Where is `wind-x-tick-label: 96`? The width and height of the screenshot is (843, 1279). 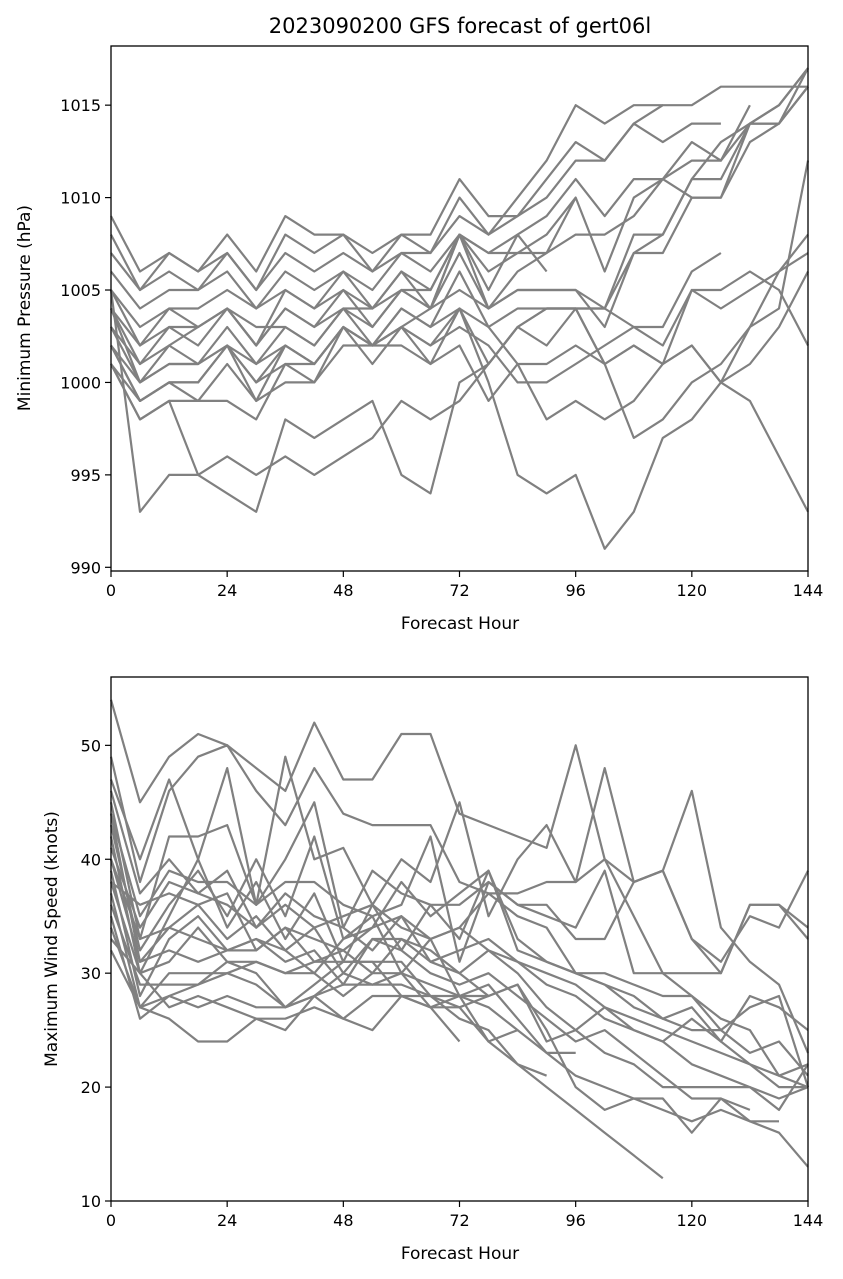 wind-x-tick-label: 96 is located at coordinates (575, 1220).